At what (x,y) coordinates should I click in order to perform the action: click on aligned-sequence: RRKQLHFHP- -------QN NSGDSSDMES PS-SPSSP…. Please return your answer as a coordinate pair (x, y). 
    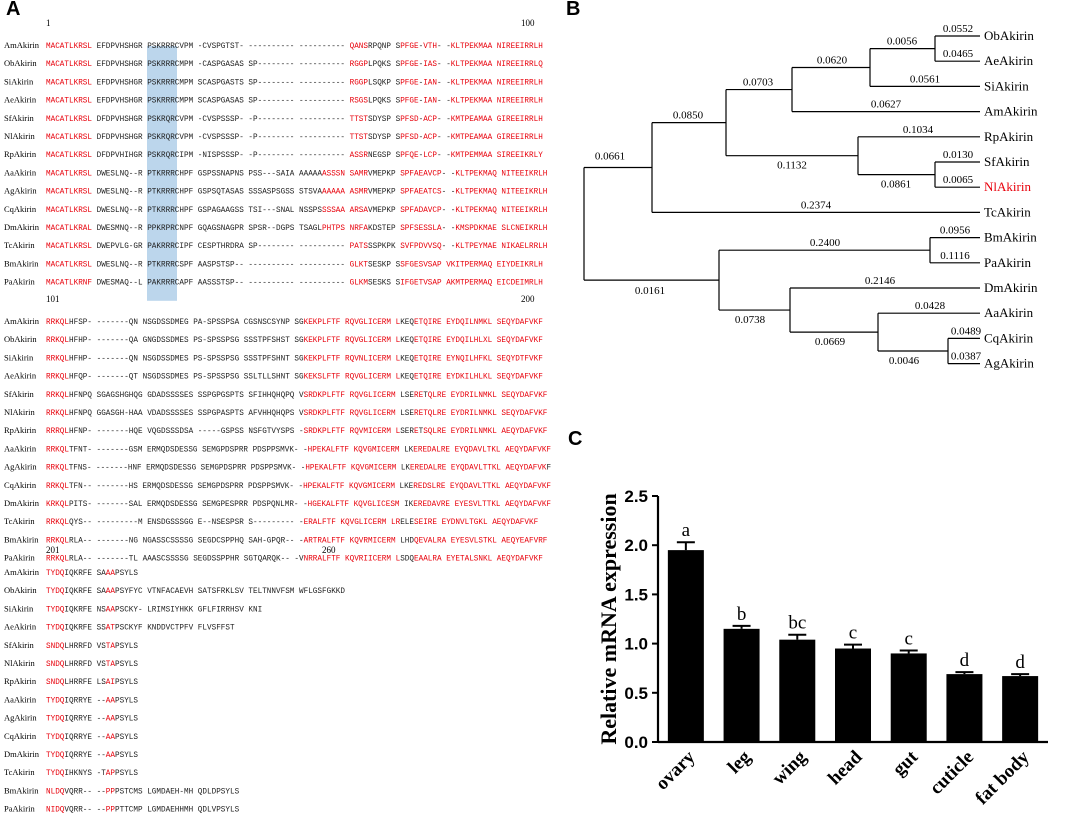
    Looking at the image, I should click on (294, 358).